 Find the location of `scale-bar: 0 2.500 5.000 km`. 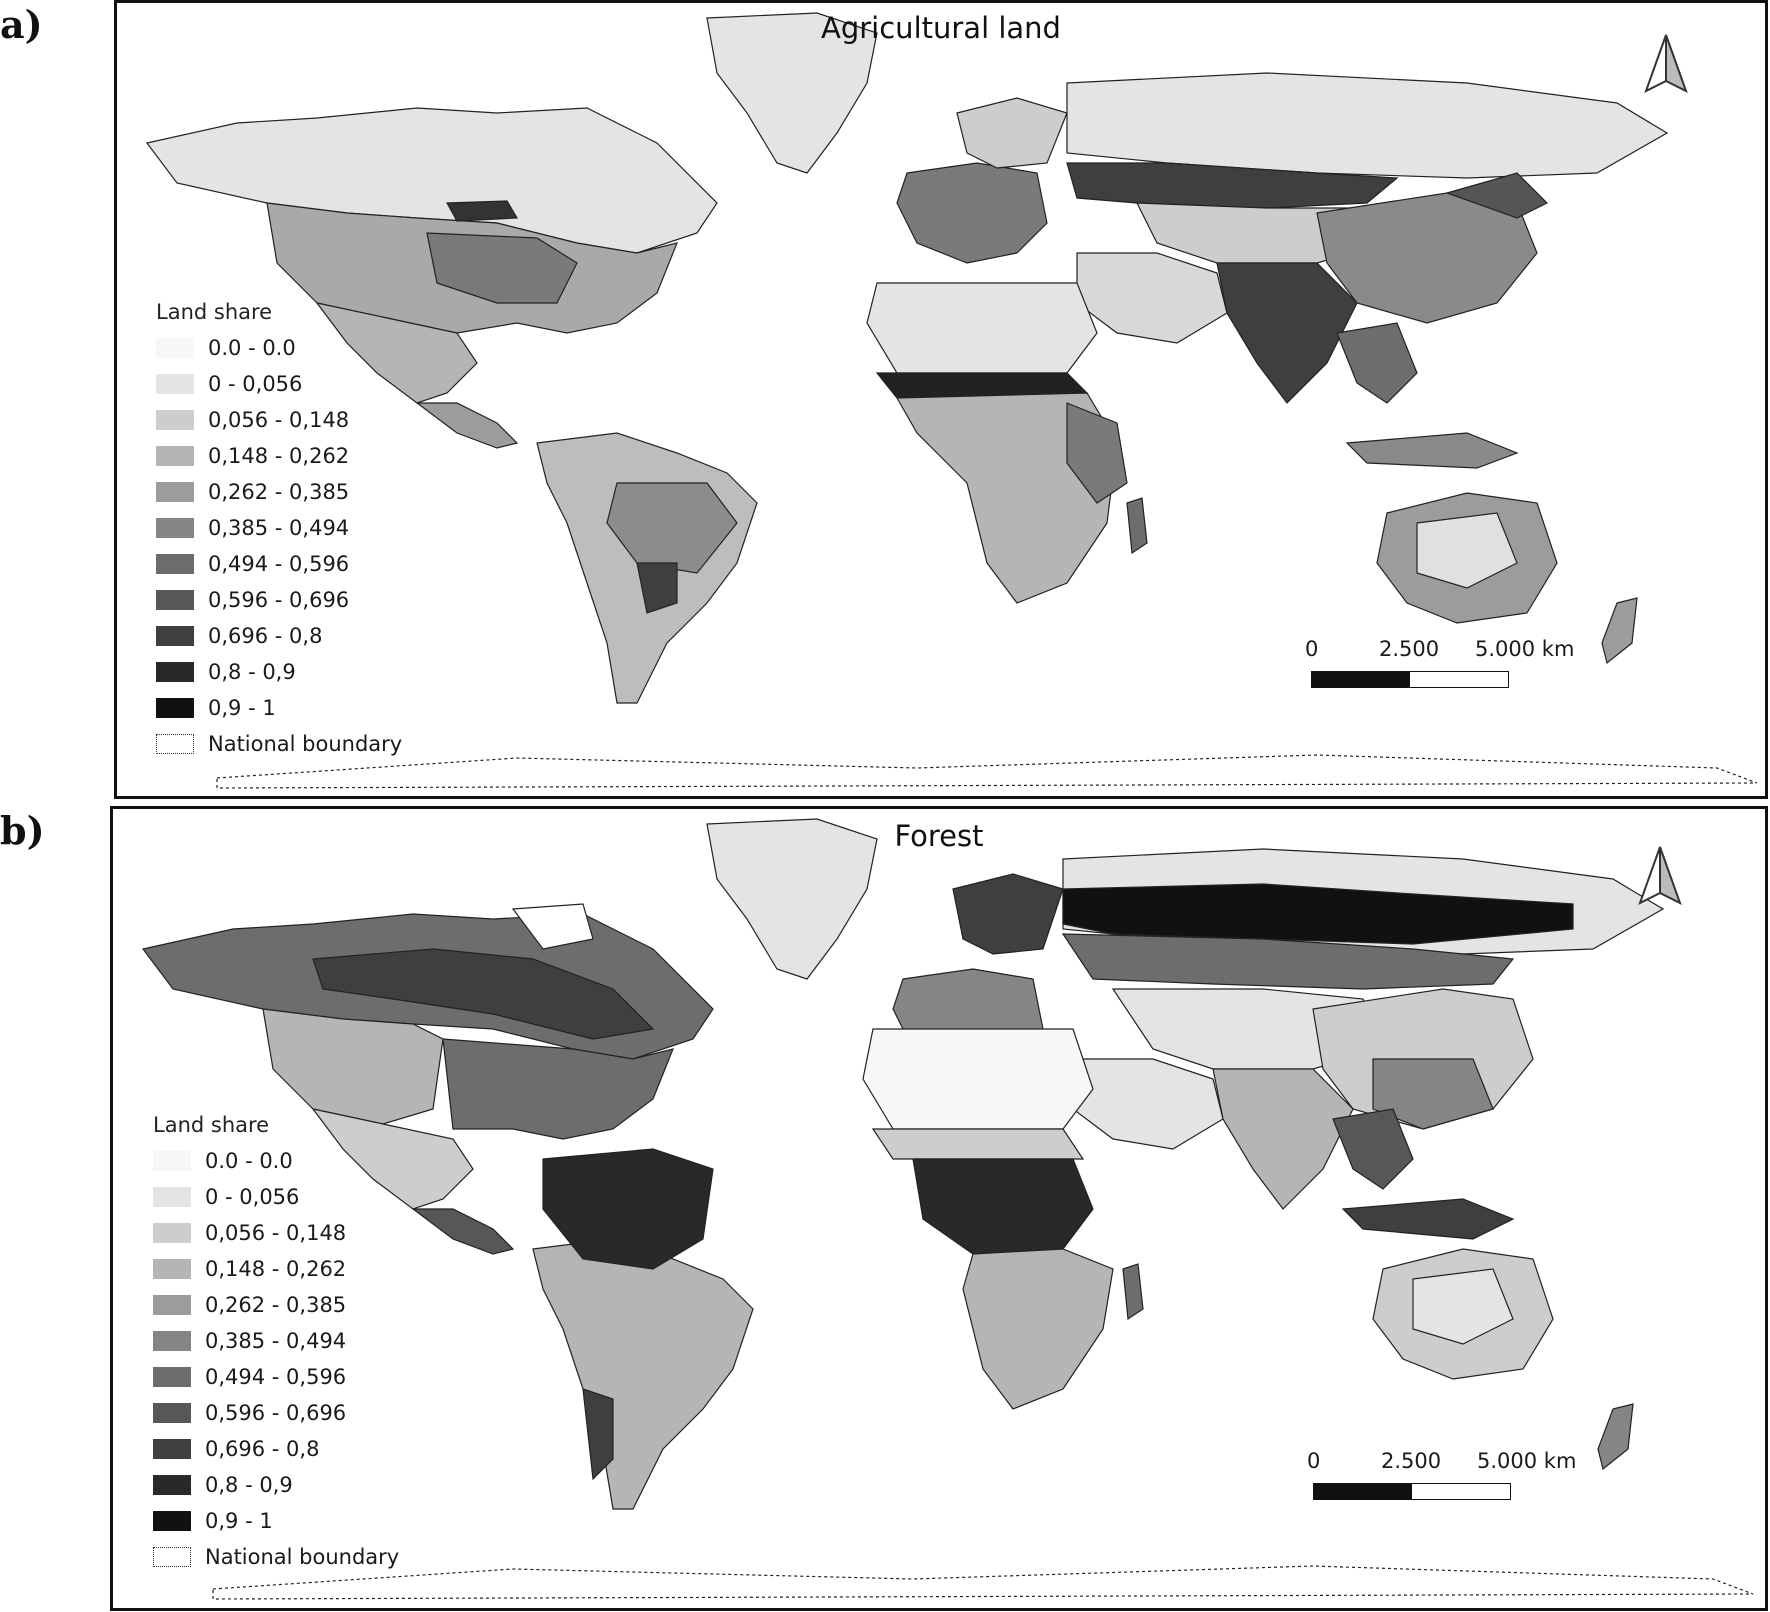

scale-bar: 0 2.500 5.000 km is located at coordinates (1441, 1479).